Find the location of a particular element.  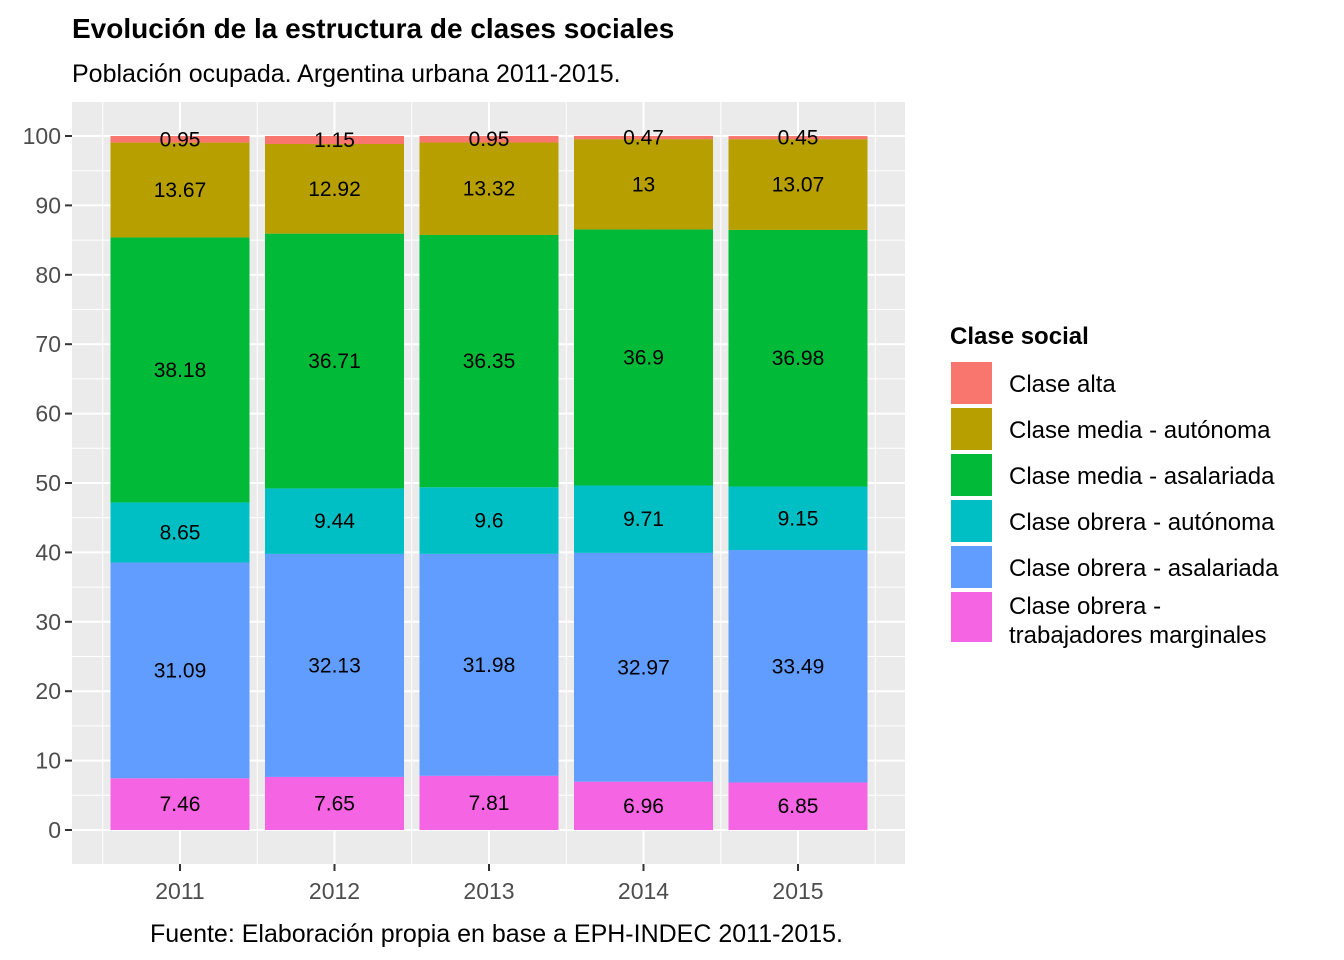

legend-label: Clase alta is located at coordinates (1062, 384).